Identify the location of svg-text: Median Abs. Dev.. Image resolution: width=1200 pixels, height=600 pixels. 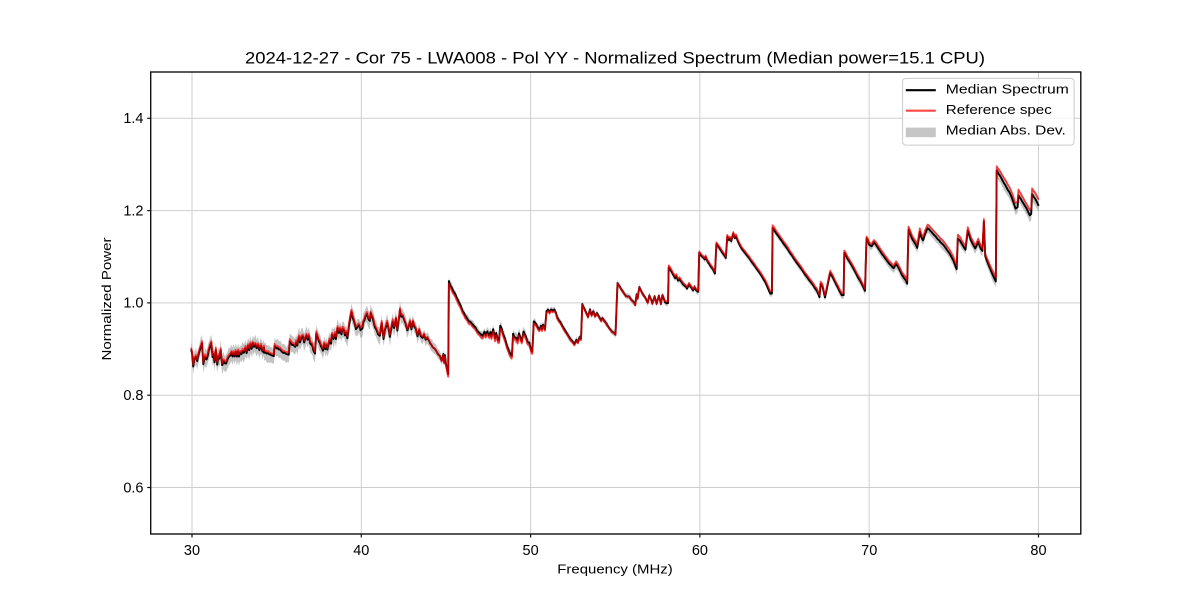
(1006, 130).